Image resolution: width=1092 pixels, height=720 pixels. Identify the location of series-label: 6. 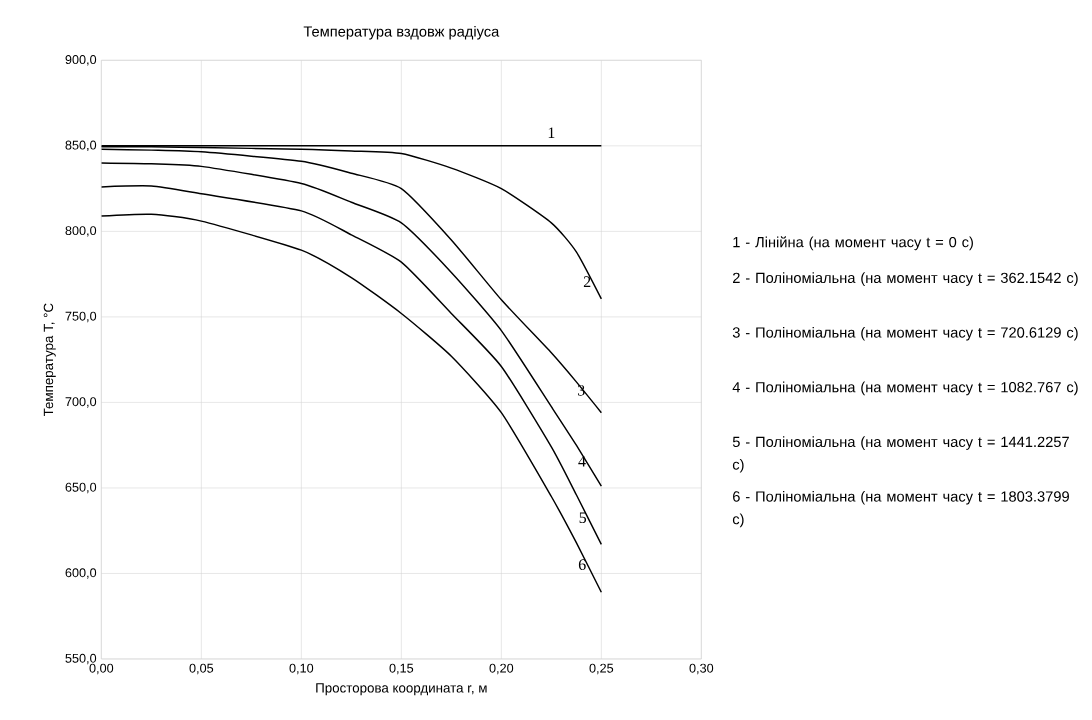
(582, 564).